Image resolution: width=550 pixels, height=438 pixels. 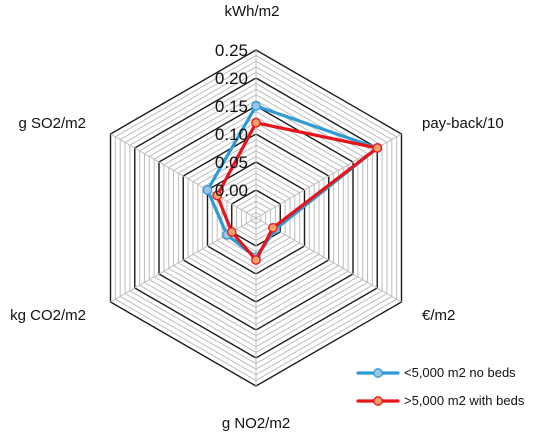 I want to click on legend-marker-no-beds, so click(x=378, y=373).